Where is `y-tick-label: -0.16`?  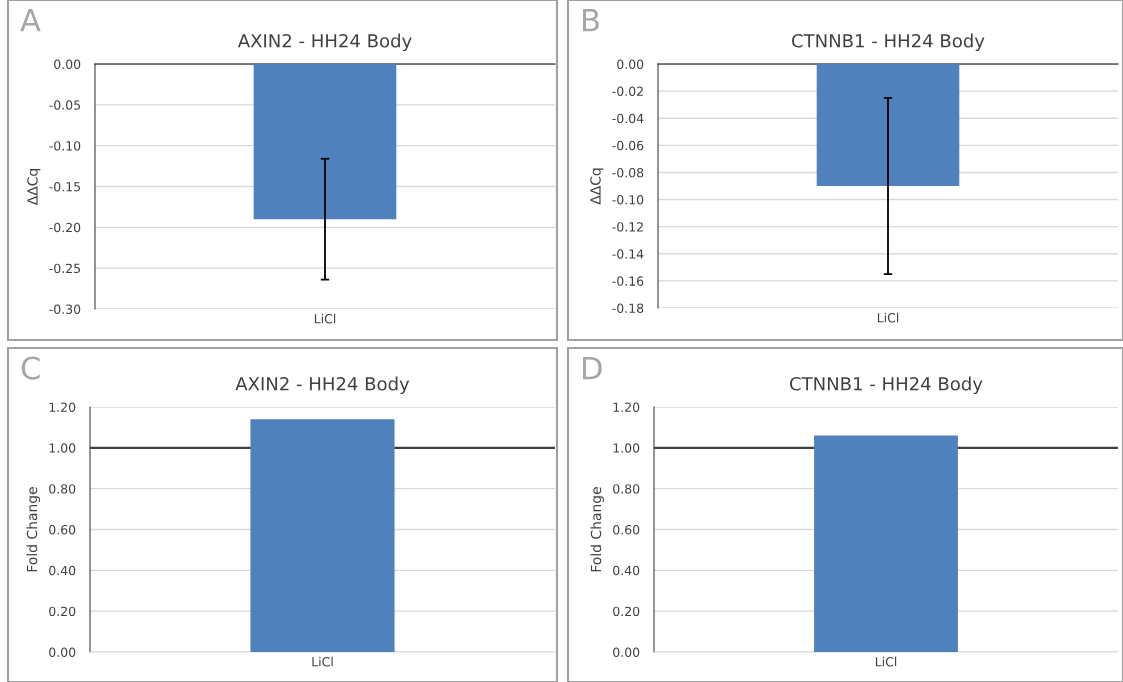 y-tick-label: -0.16 is located at coordinates (628, 281).